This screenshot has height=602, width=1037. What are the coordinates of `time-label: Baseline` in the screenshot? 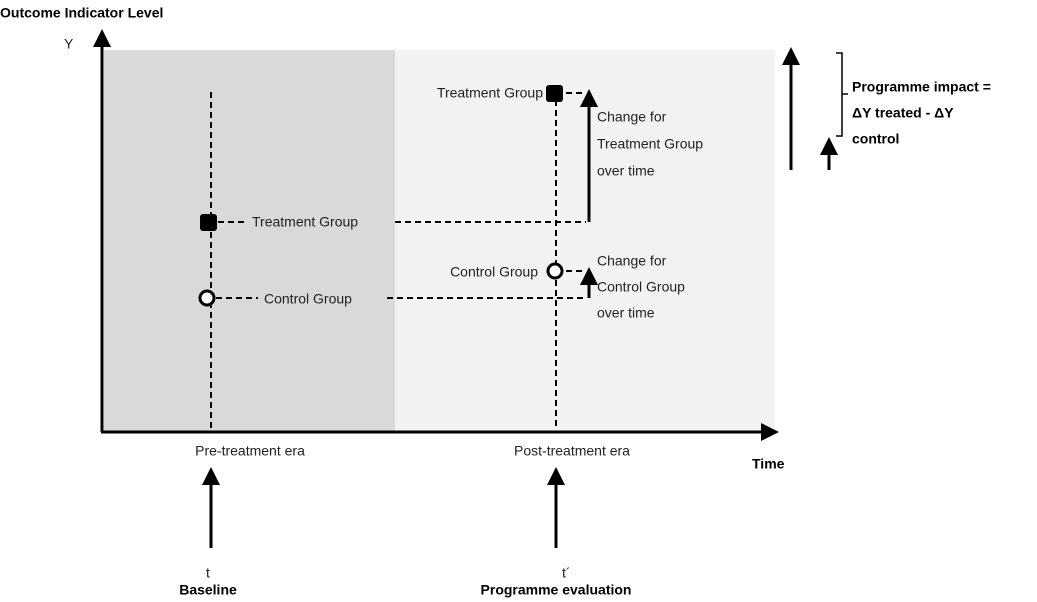 It's located at (208, 590).